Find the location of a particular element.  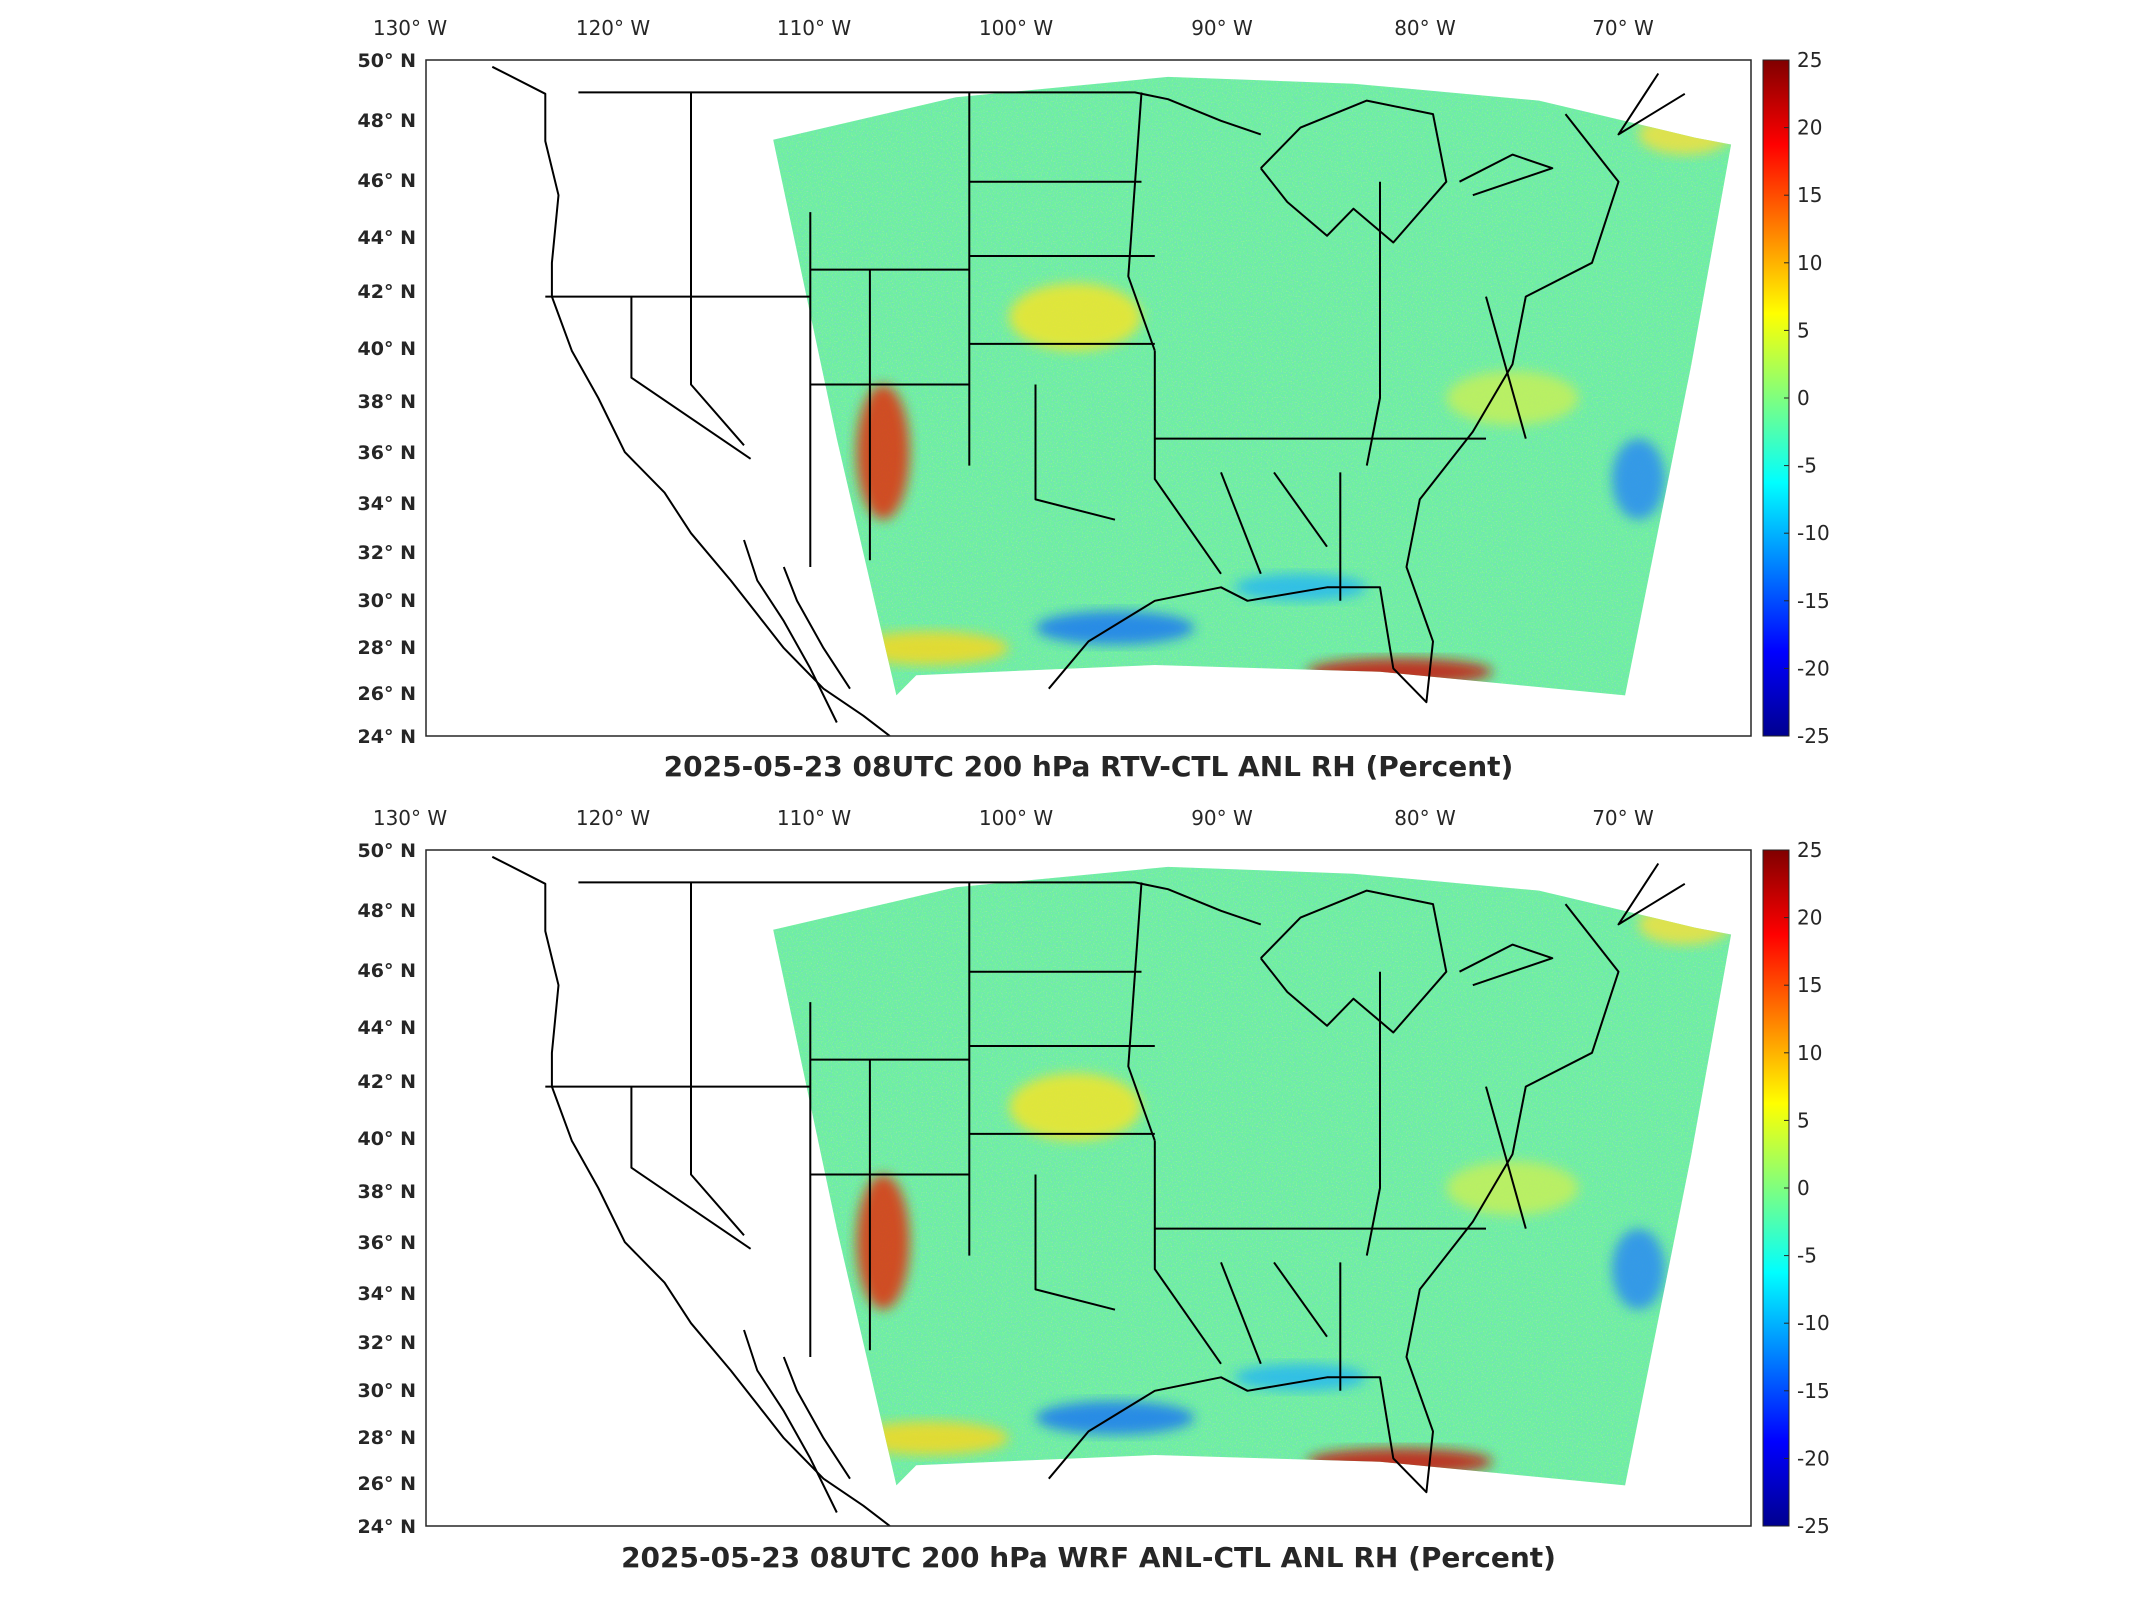

lat-tick-label: 24° N is located at coordinates (387, 1527).